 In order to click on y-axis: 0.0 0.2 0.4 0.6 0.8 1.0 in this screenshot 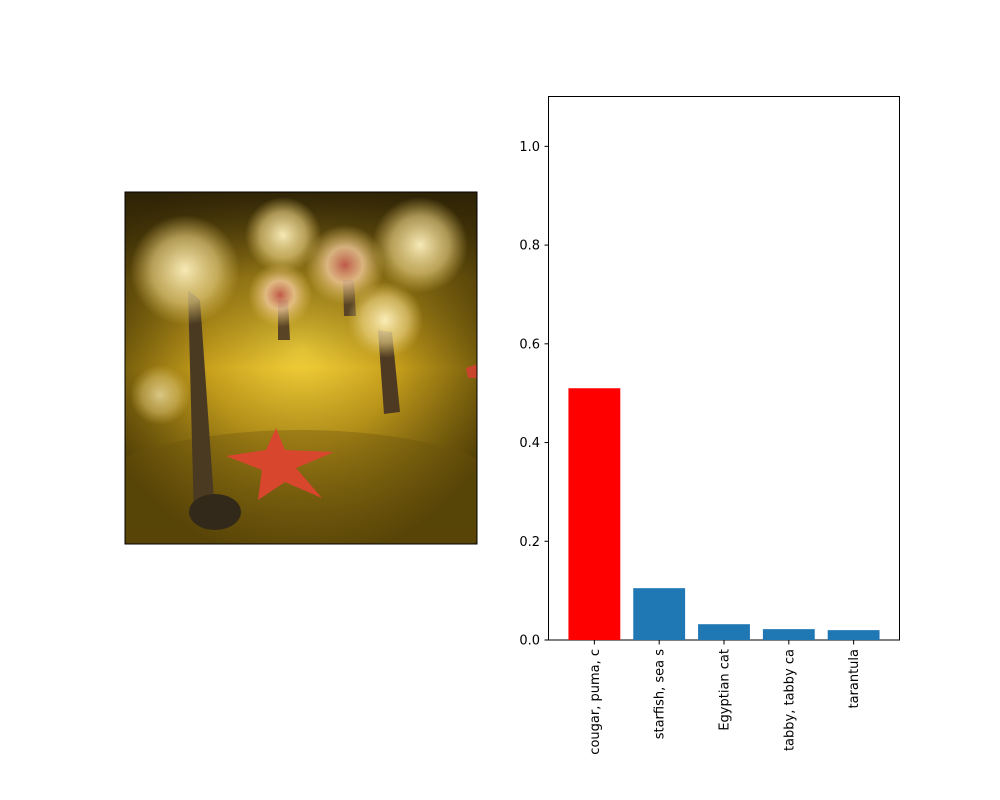, I will do `click(534, 394)`.